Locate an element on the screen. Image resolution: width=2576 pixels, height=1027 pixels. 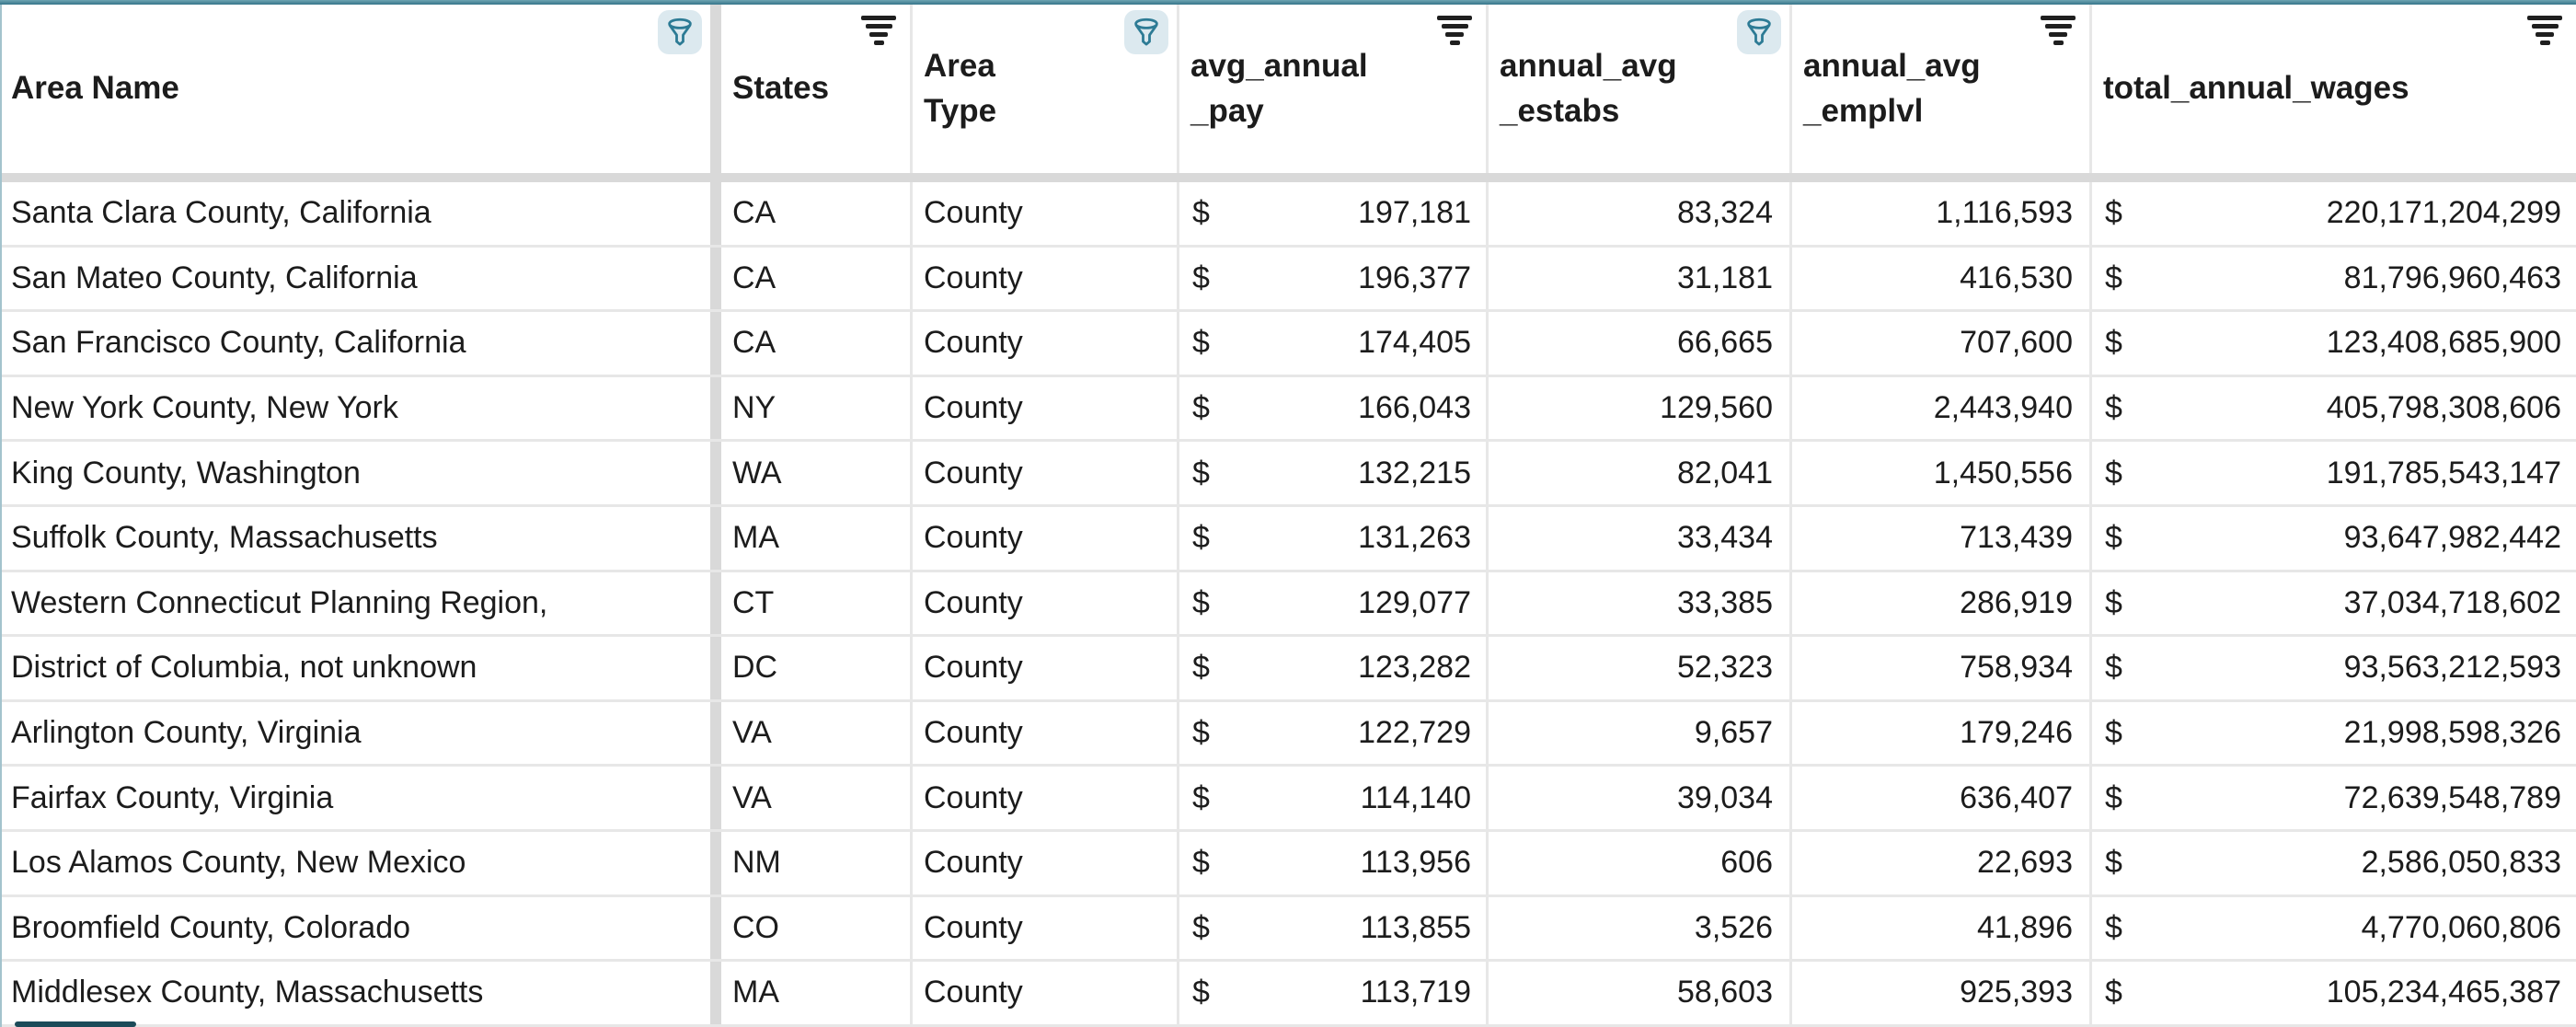
cell-area-name: Los Alamos County, New Mexico is located at coordinates (360, 863).